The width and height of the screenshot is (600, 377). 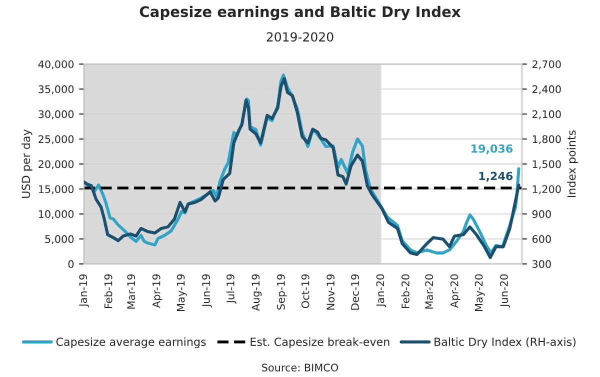 What do you see at coordinates (355, 292) in the screenshot?
I see `x-tick-label: Dec-19` at bounding box center [355, 292].